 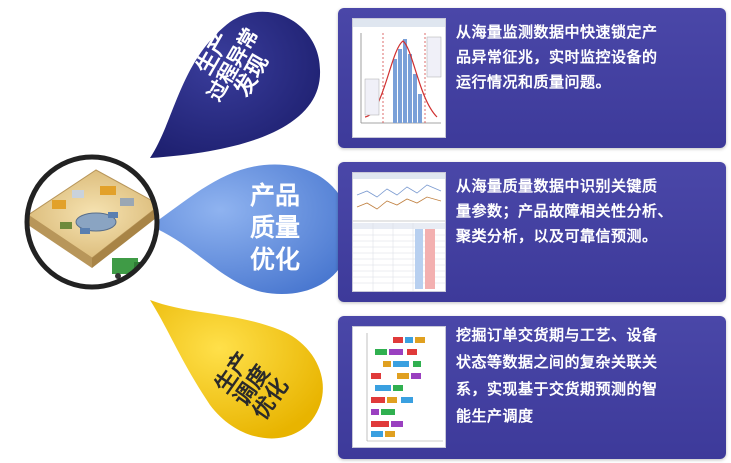 I want to click on factory-illustration, so click(x=92, y=222).